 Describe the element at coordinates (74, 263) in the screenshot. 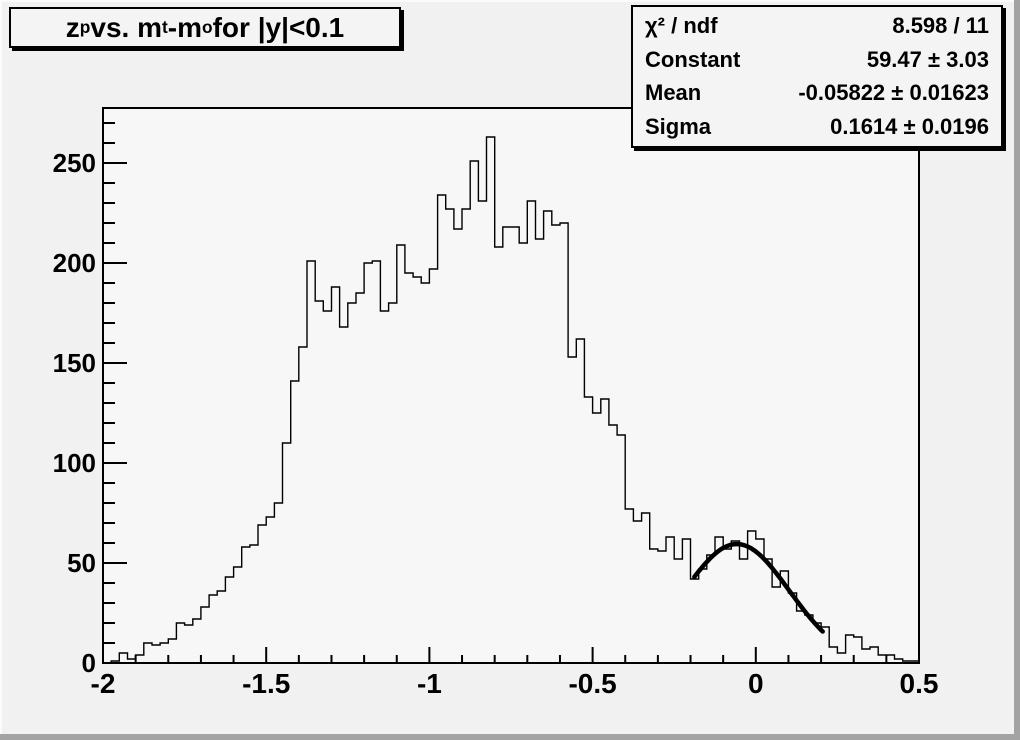

I see `y-tick-label: 200` at that location.